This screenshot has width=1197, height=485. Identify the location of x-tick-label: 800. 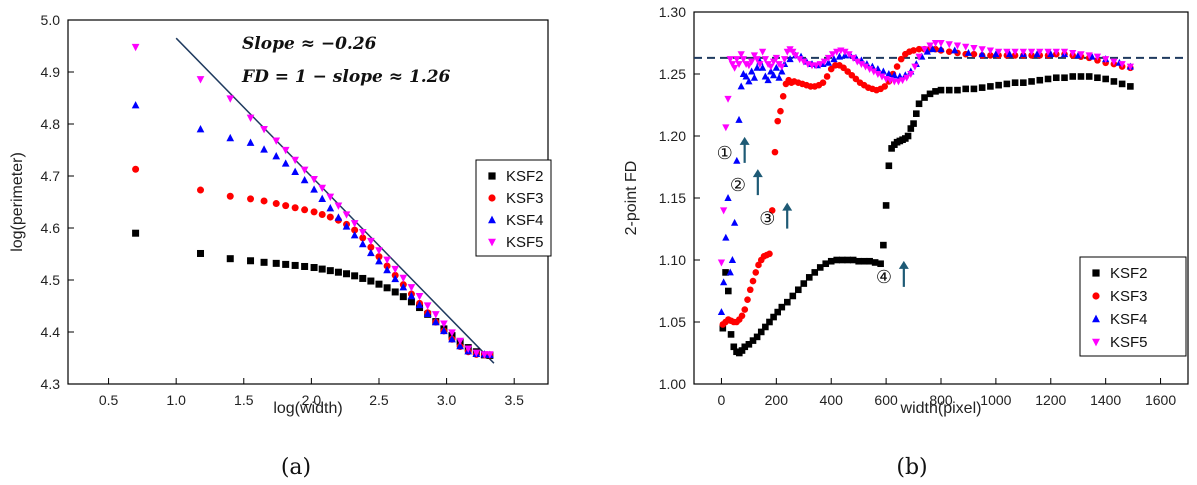
(941, 400).